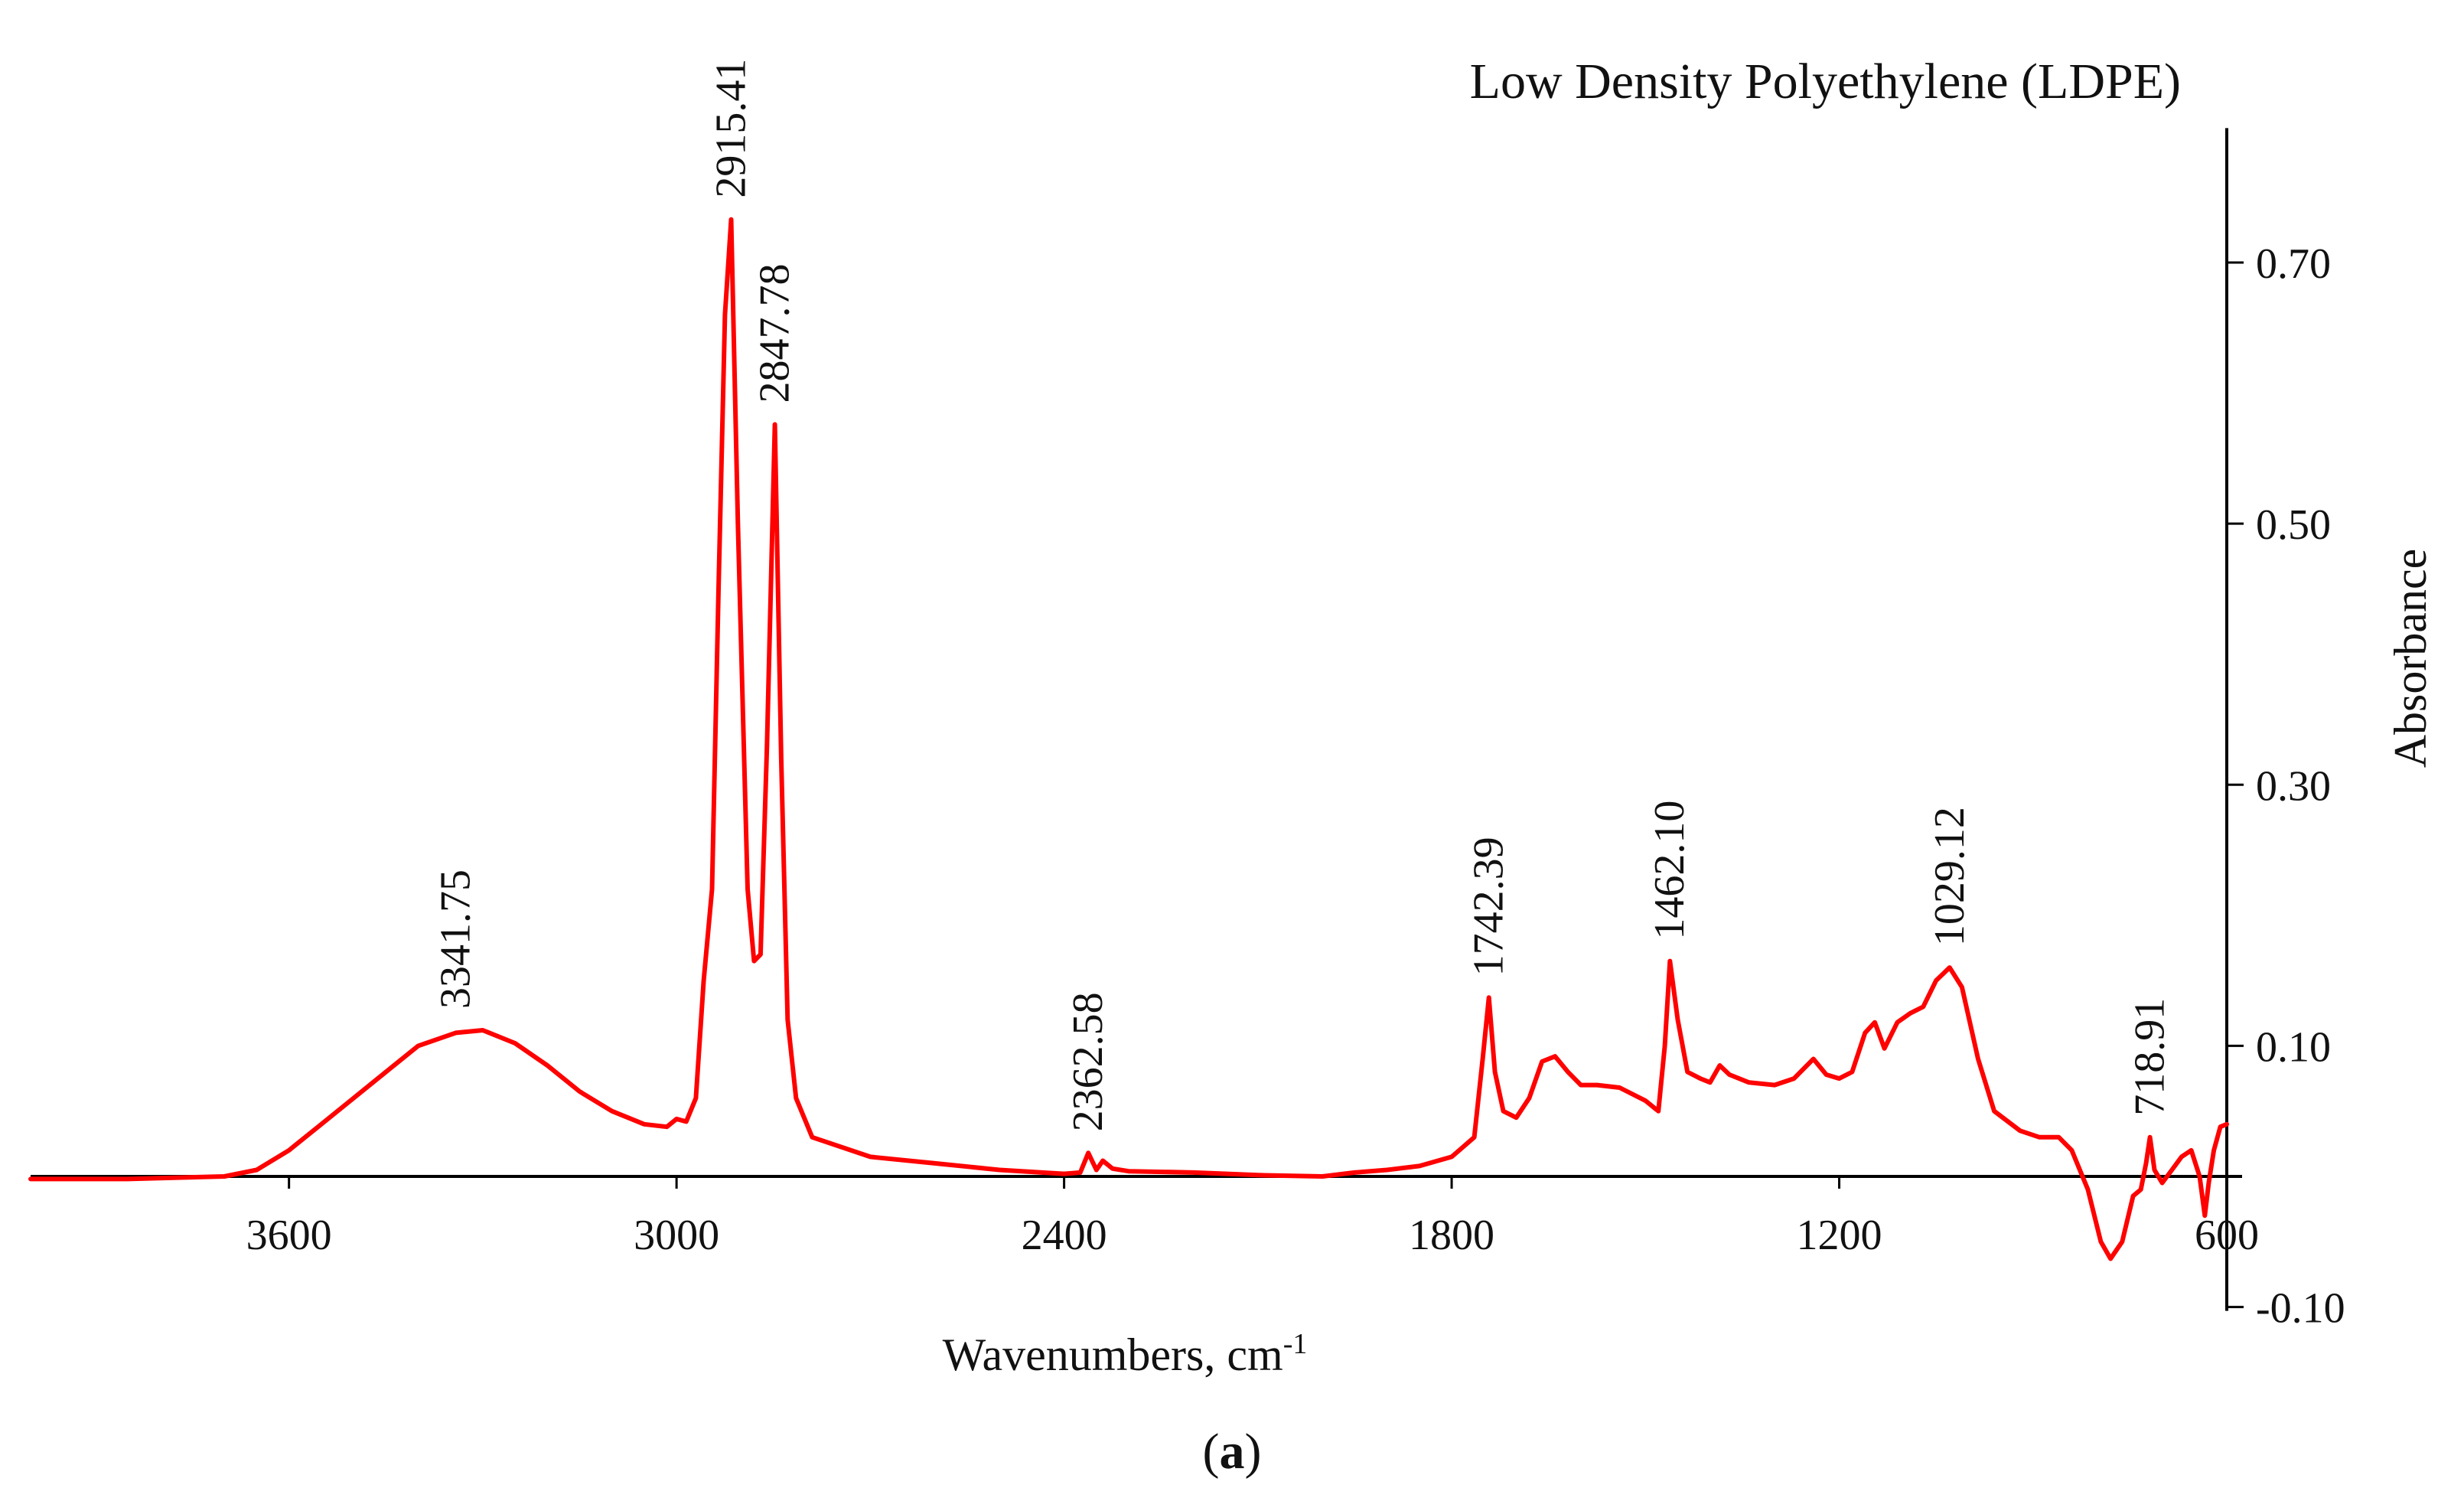 This screenshot has height=1491, width=2464. What do you see at coordinates (2293, 1047) in the screenshot?
I see `y-tick-label: 0.10` at bounding box center [2293, 1047].